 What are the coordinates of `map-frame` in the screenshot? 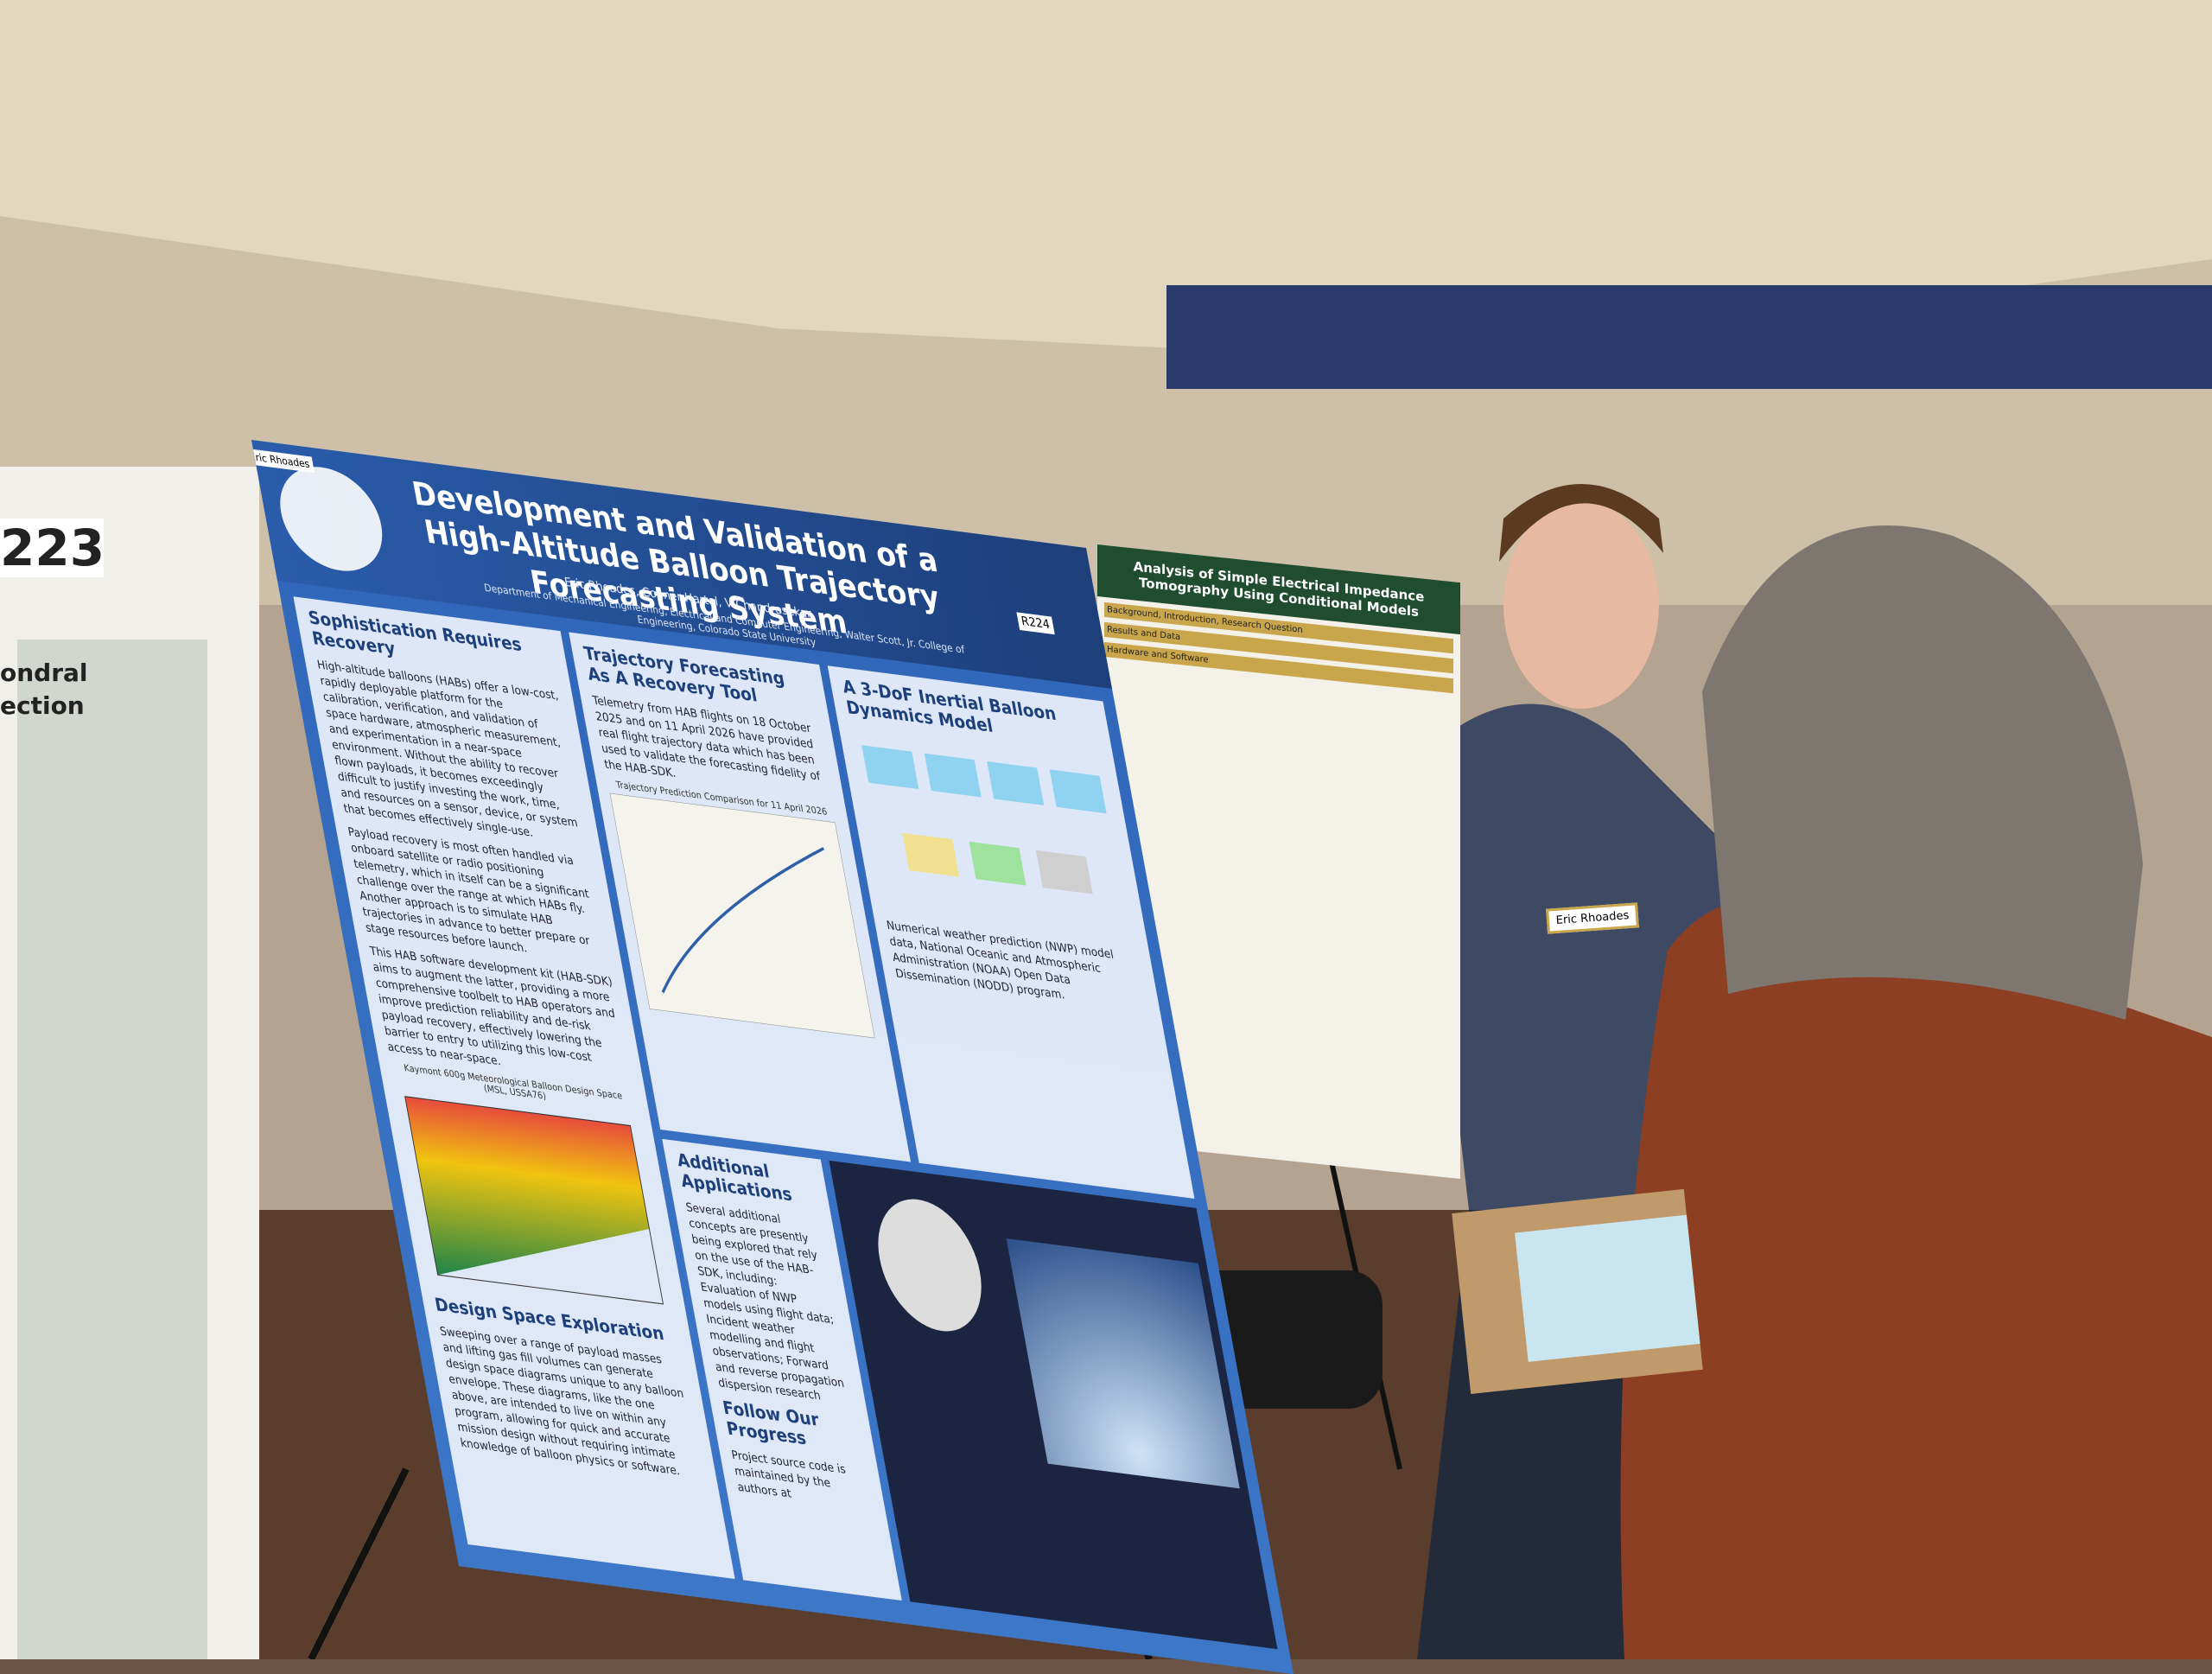 It's located at (742, 915).